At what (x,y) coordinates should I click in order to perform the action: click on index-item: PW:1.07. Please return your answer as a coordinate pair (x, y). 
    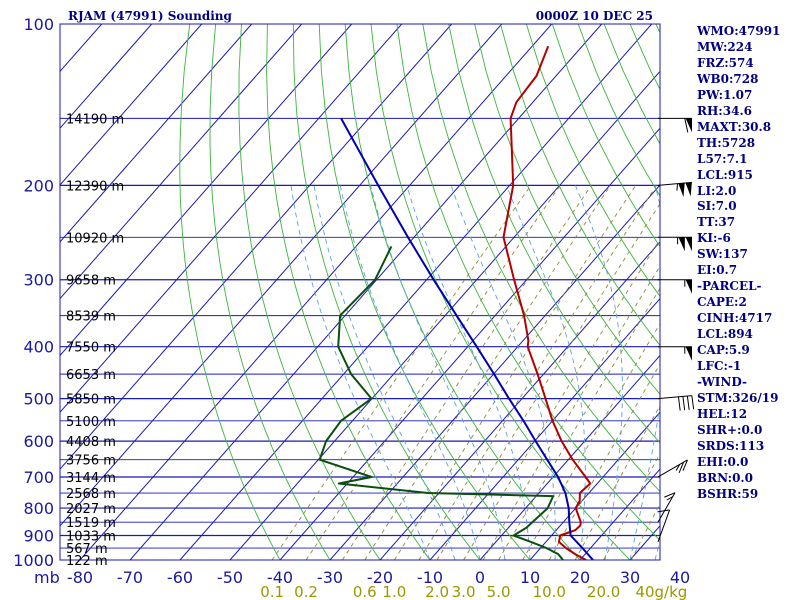
    Looking at the image, I should click on (725, 94).